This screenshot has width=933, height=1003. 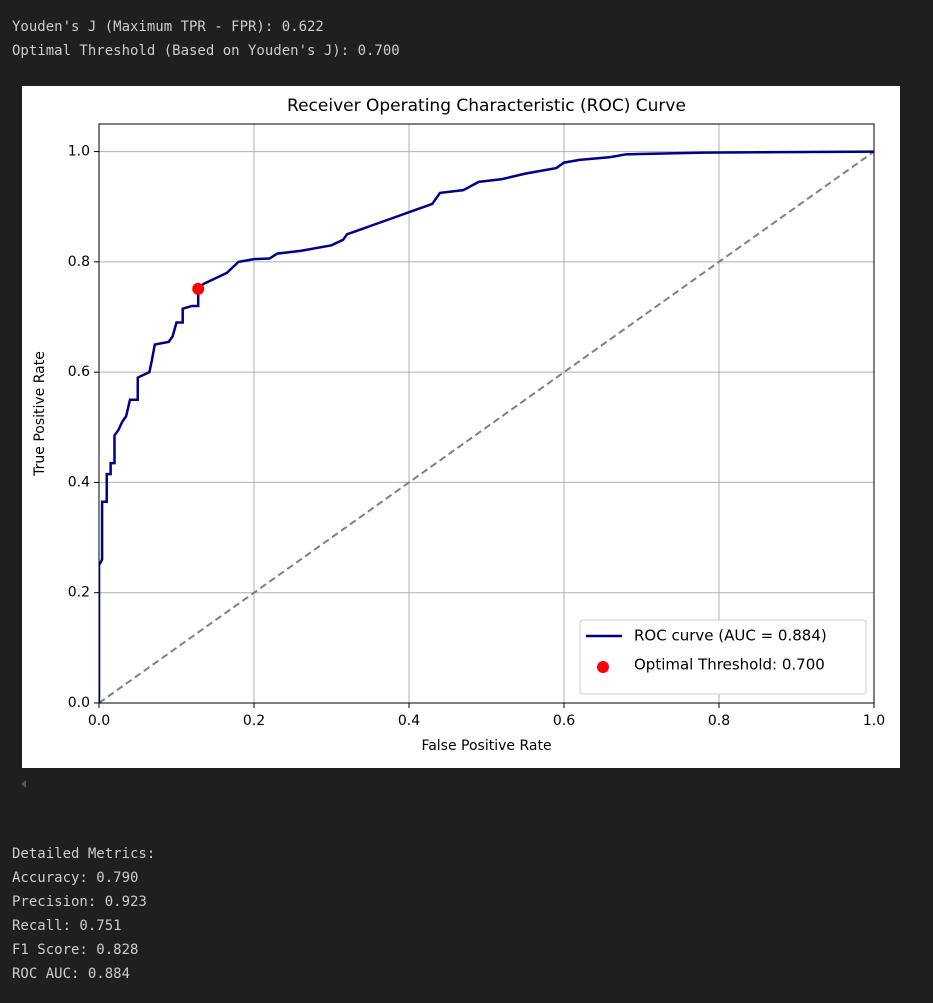 What do you see at coordinates (168, 27) in the screenshot?
I see `output-line: Youden's J (Maximum TPR - FPR): 0.622` at bounding box center [168, 27].